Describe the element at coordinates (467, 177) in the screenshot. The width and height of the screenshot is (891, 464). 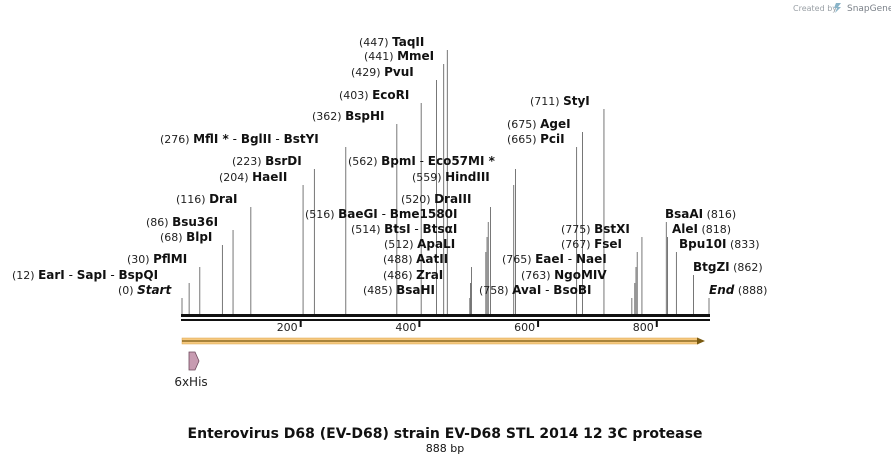
I see `enzyme-name: HindIII` at that location.